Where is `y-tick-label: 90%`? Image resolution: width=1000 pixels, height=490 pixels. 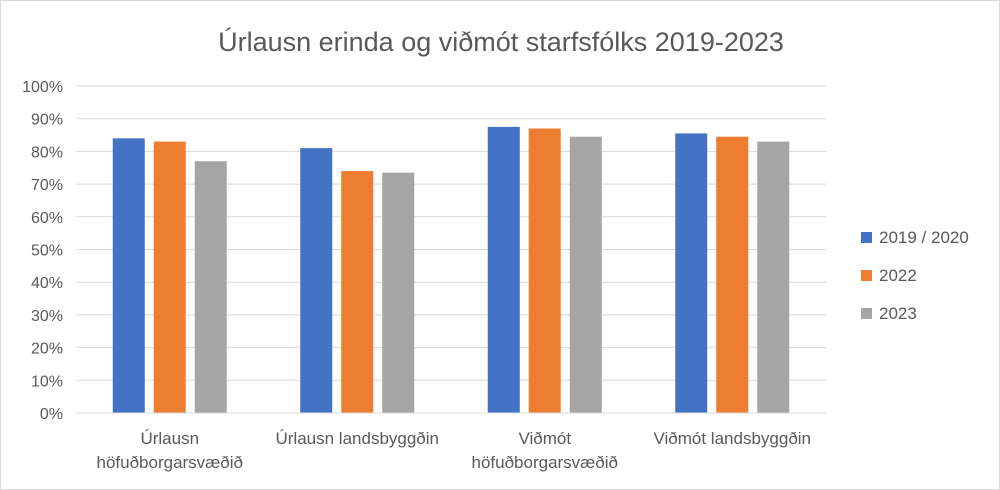 y-tick-label: 90% is located at coordinates (47, 120).